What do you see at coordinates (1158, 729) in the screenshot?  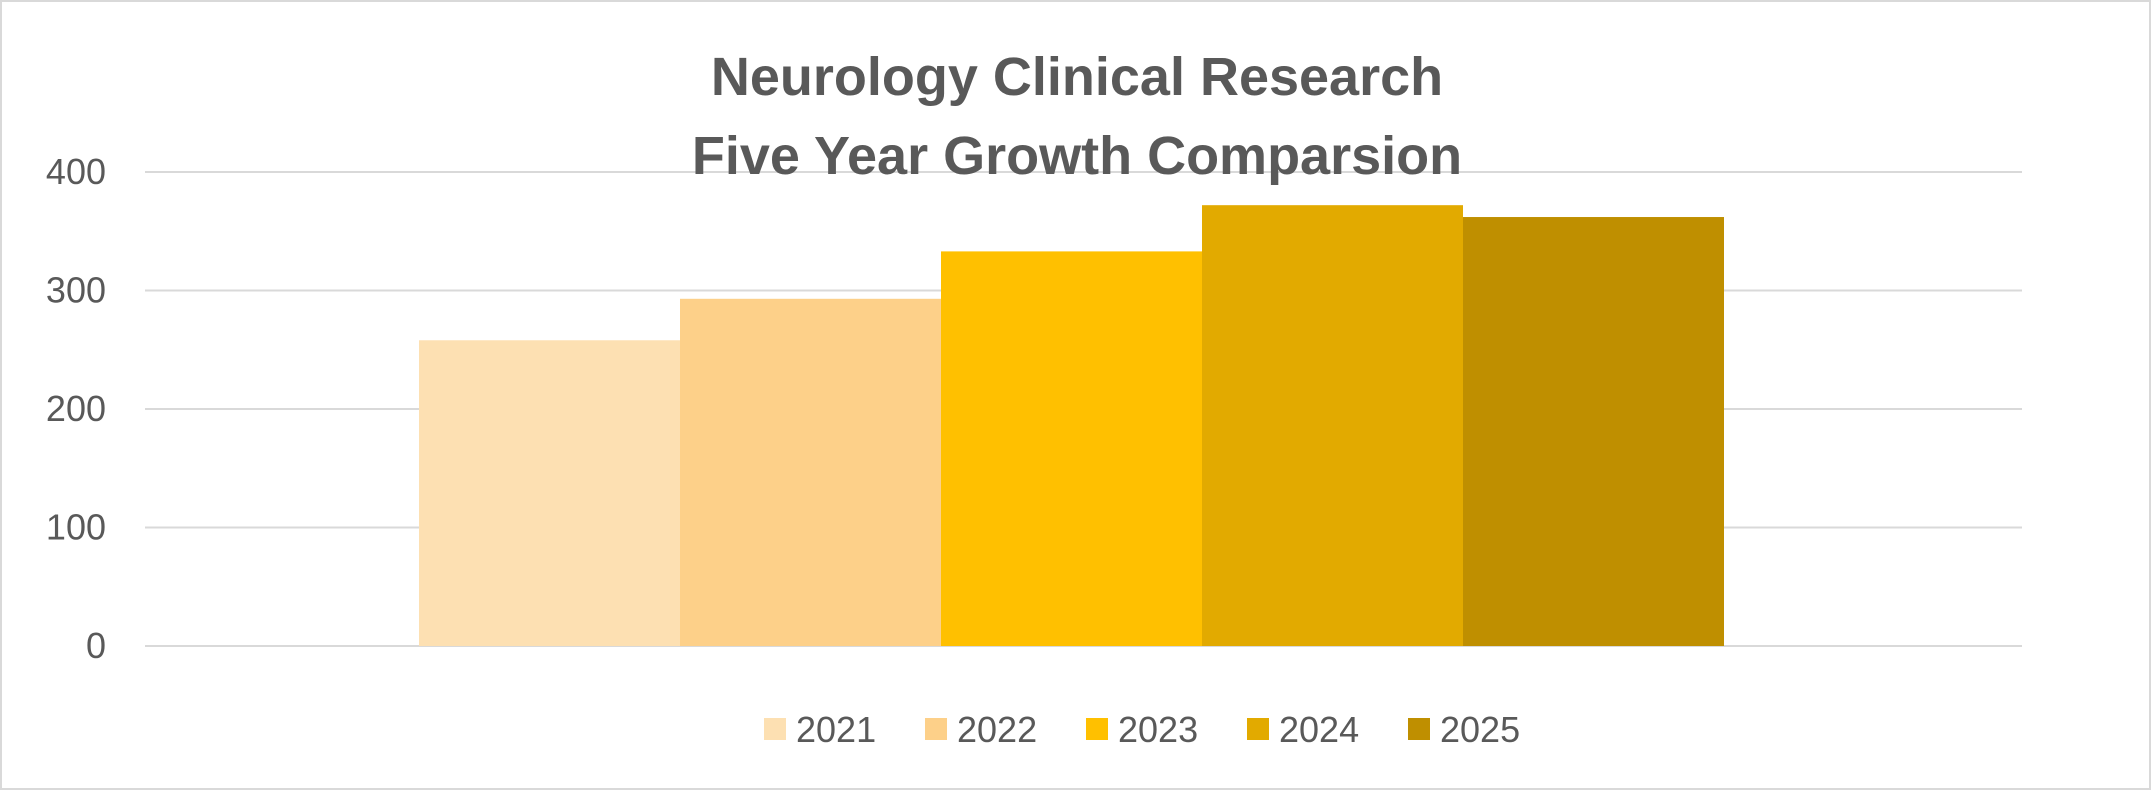 I see `legend-label-2023: 2023` at bounding box center [1158, 729].